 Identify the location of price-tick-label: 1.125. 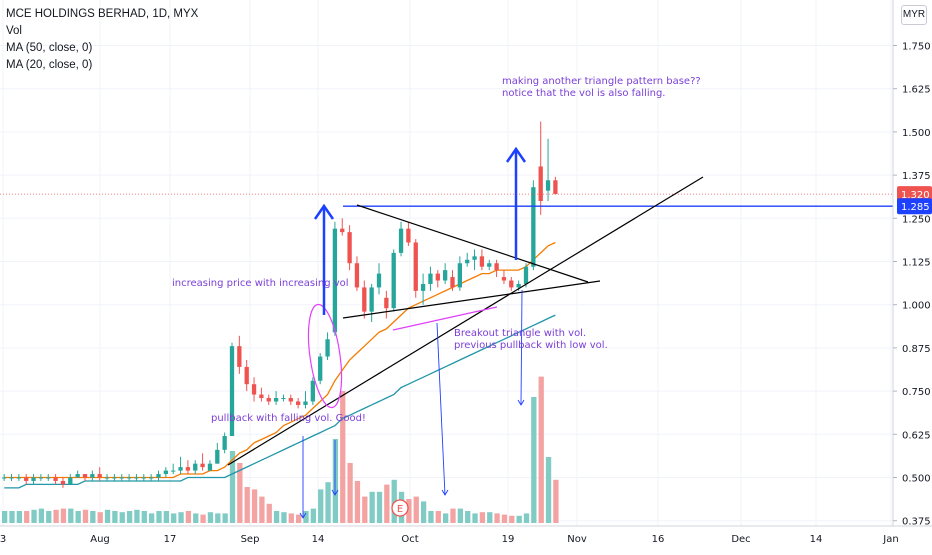
(916, 263).